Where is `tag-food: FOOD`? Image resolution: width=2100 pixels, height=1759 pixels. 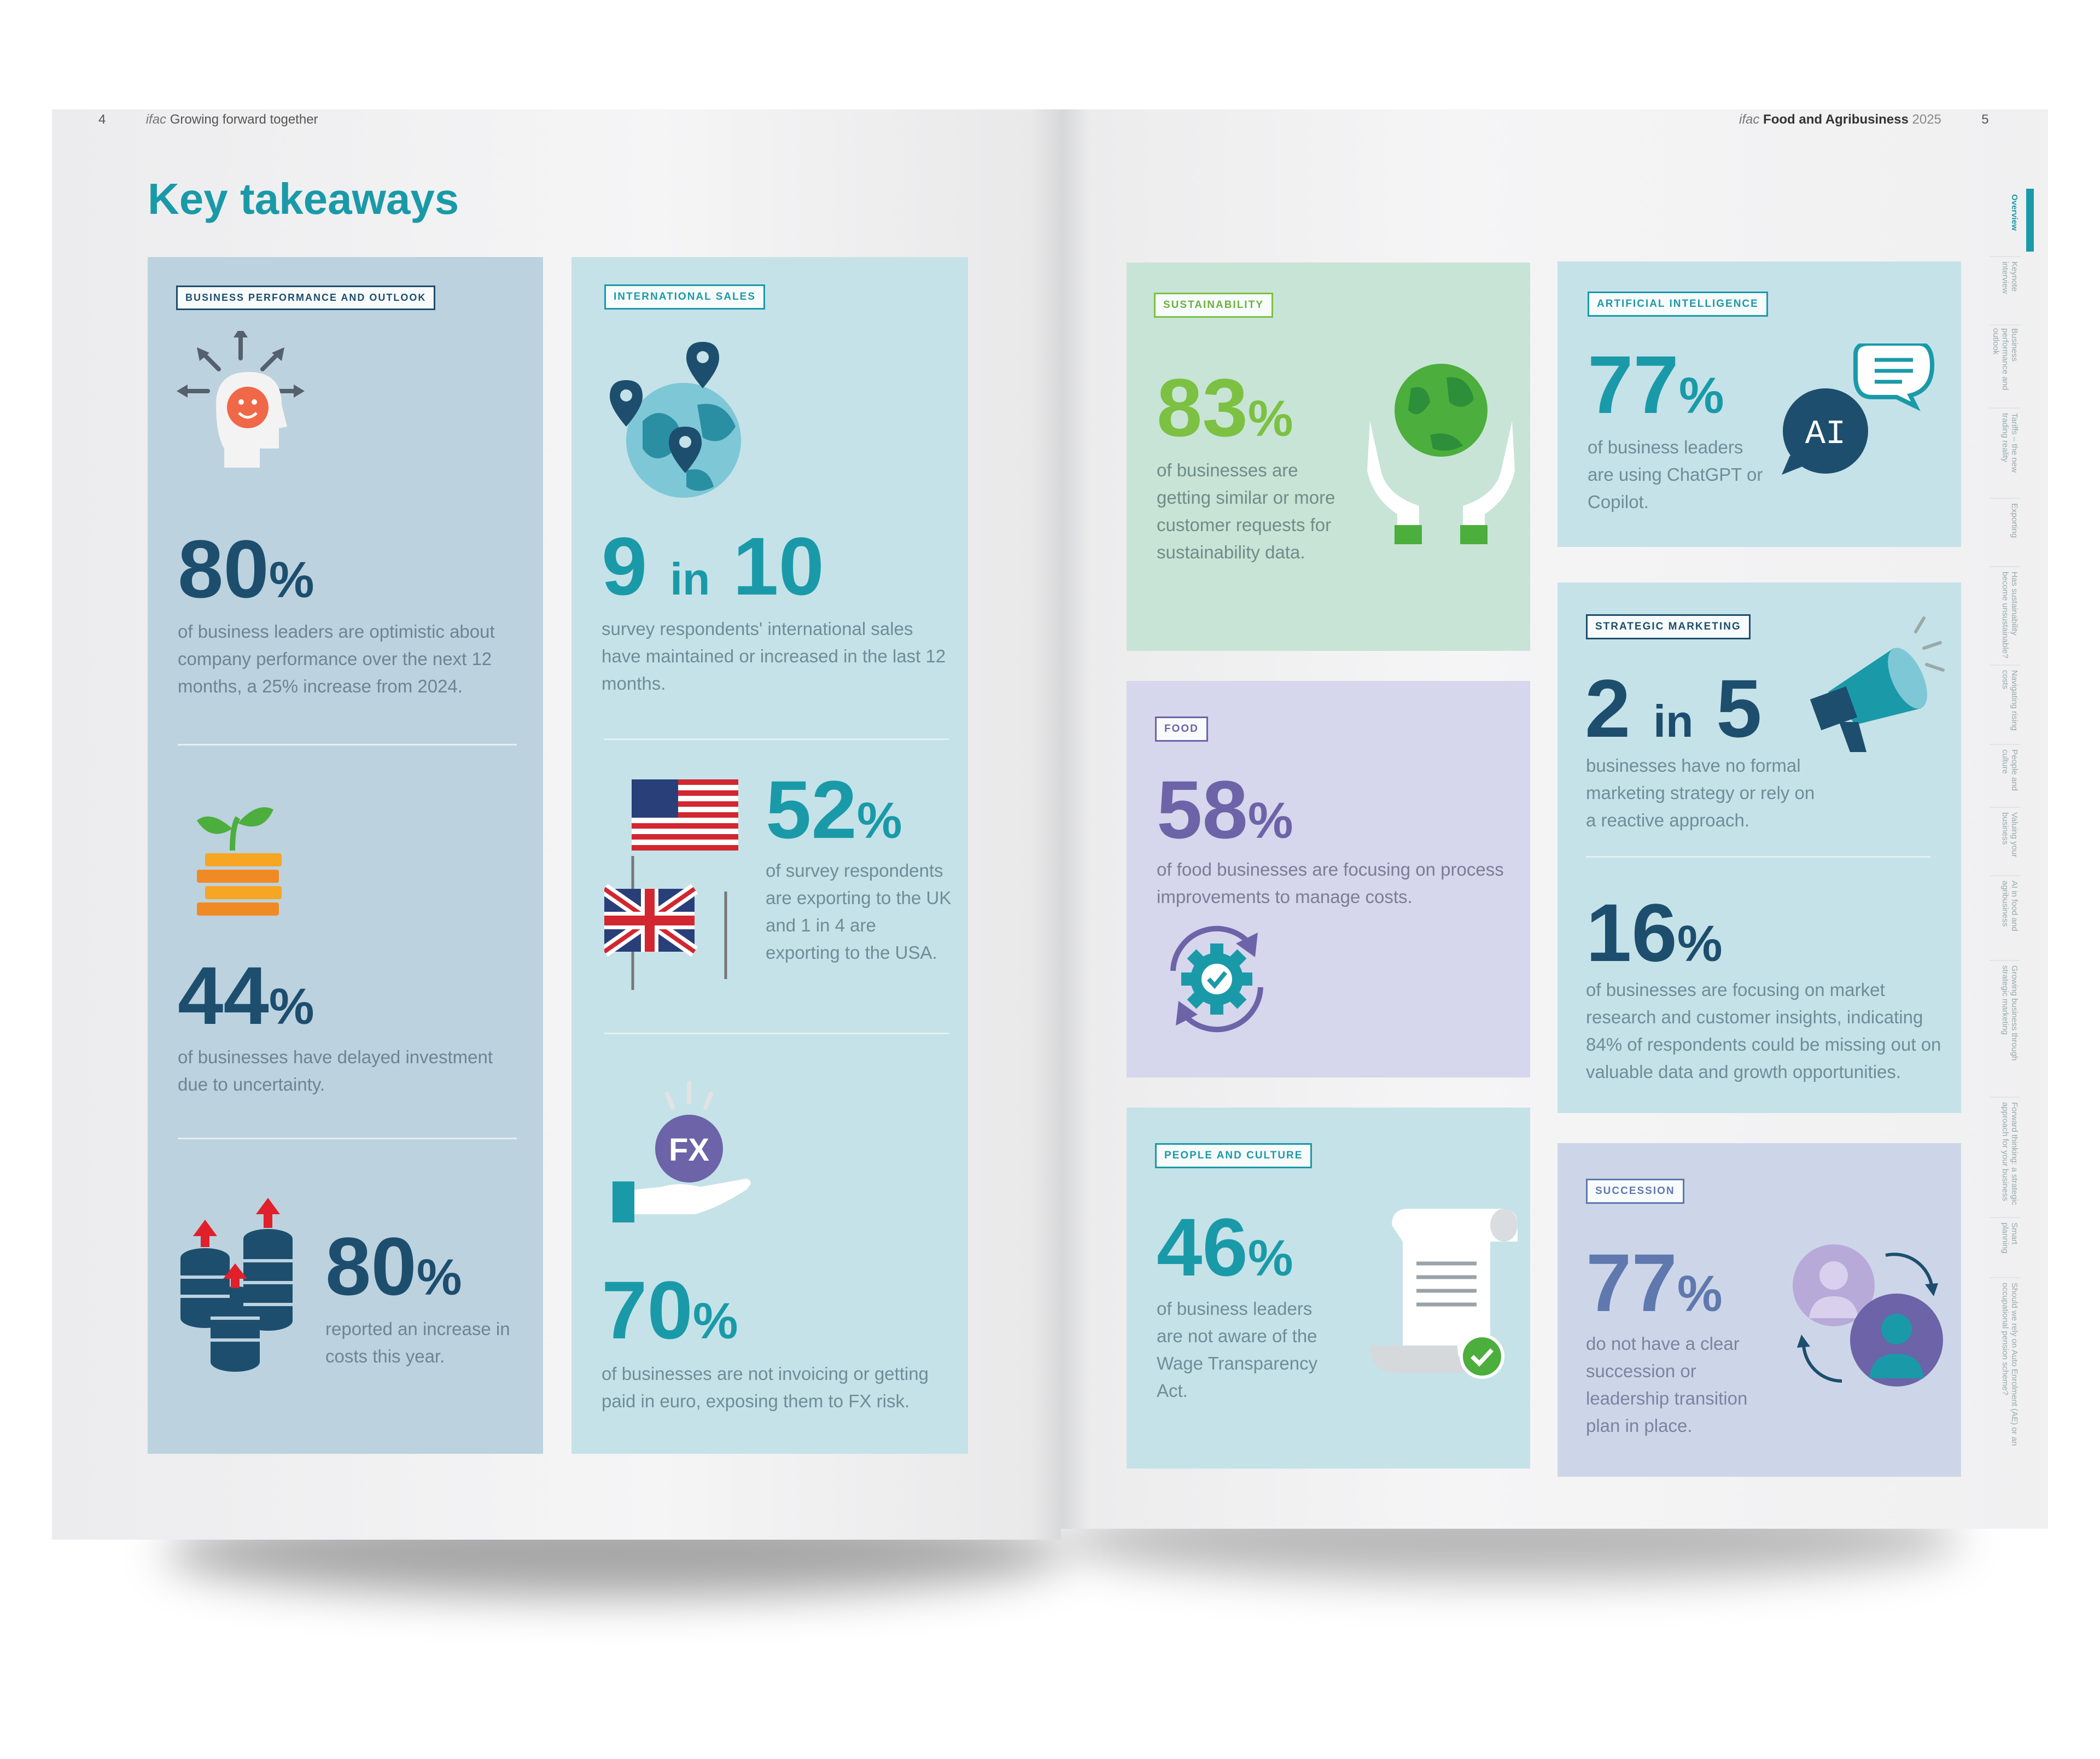 tag-food: FOOD is located at coordinates (1181, 729).